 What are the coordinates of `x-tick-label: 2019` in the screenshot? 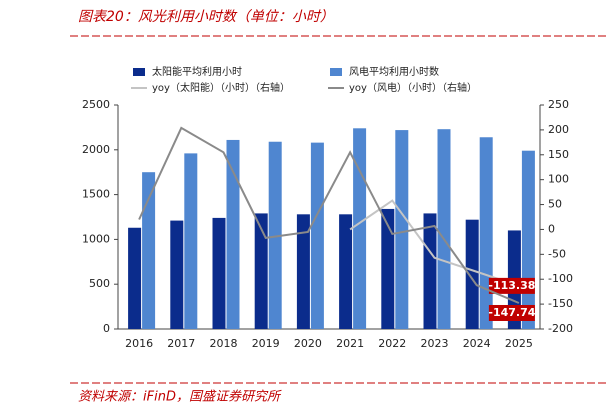 It's located at (266, 343).